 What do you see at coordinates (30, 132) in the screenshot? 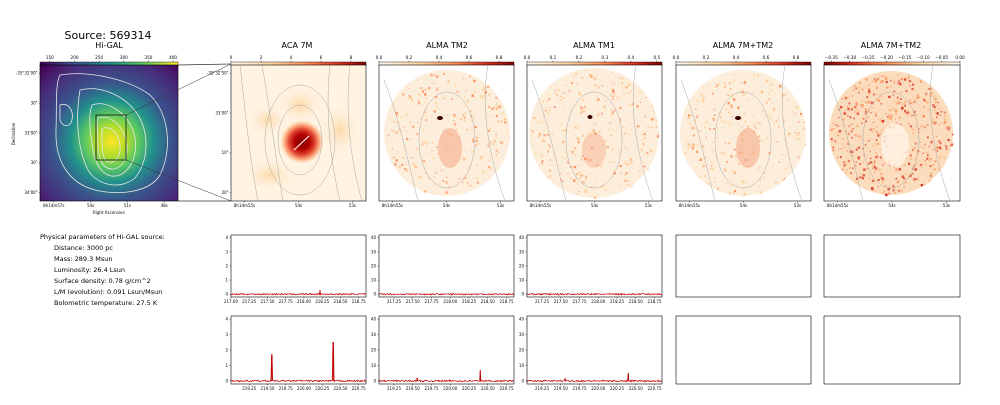
I see `y-tick-label: 33'00"` at bounding box center [30, 132].